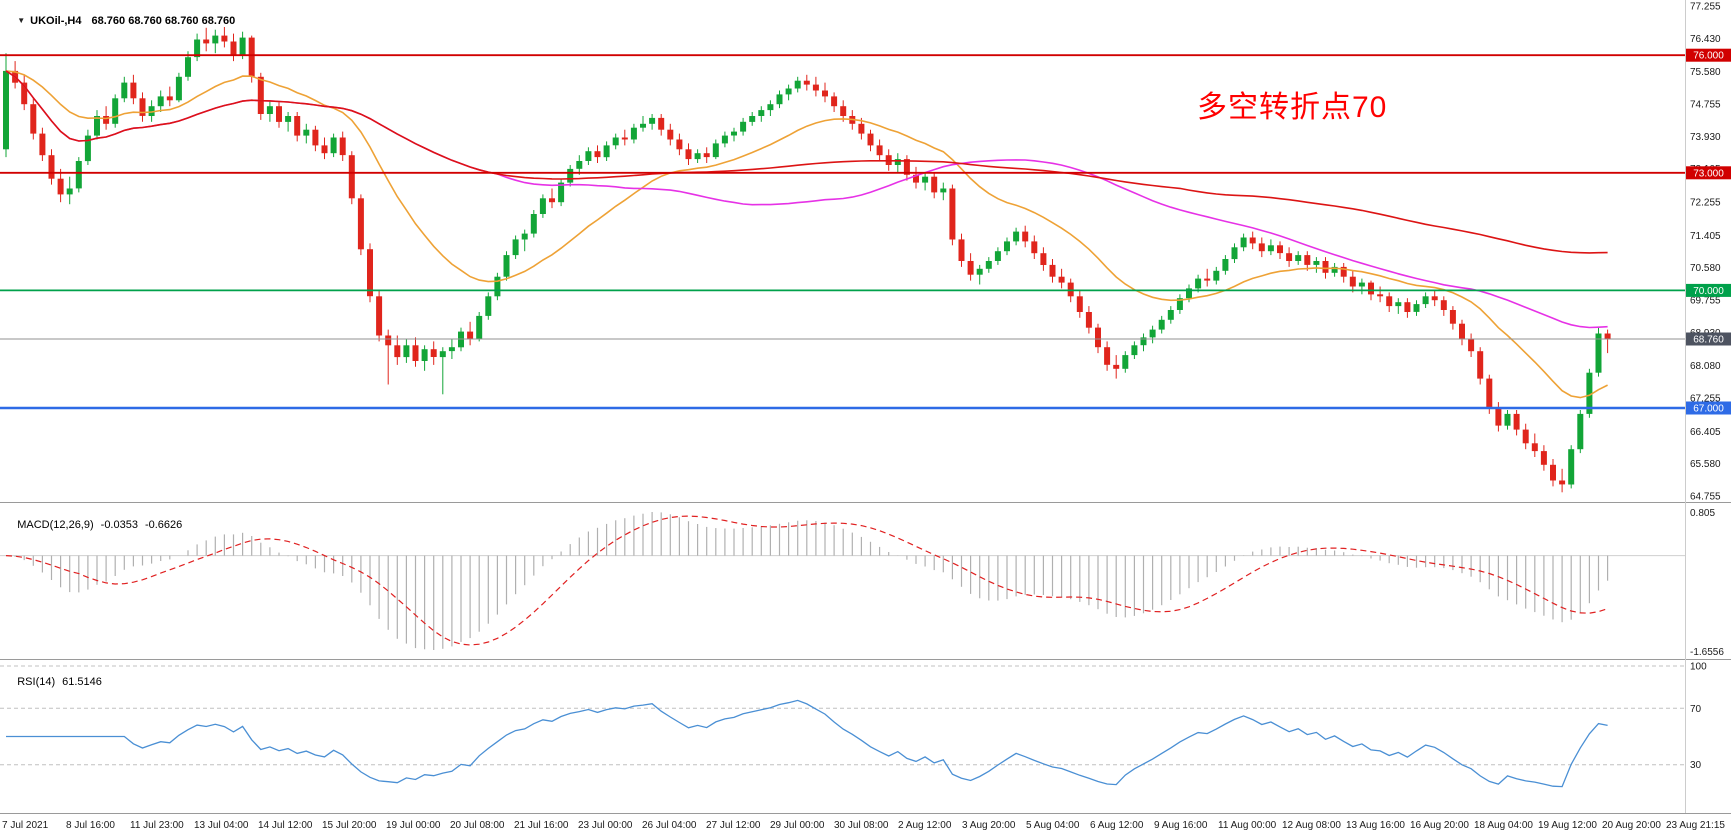  I want to click on macd-main-value: -0.0353, so click(119, 525).